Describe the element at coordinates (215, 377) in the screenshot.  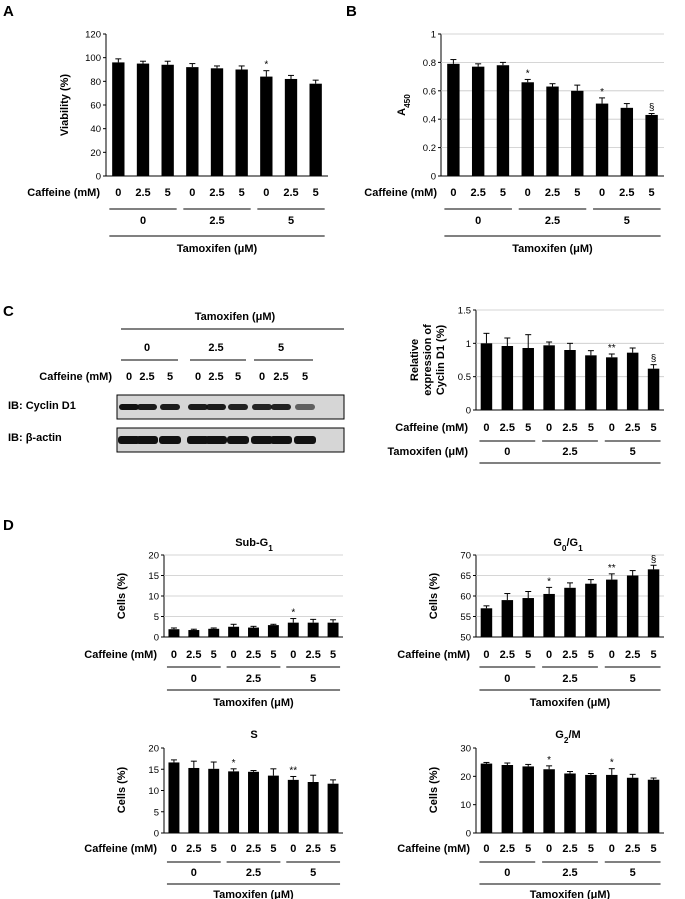
I see `blot-caffeine-level: 2.5` at that location.